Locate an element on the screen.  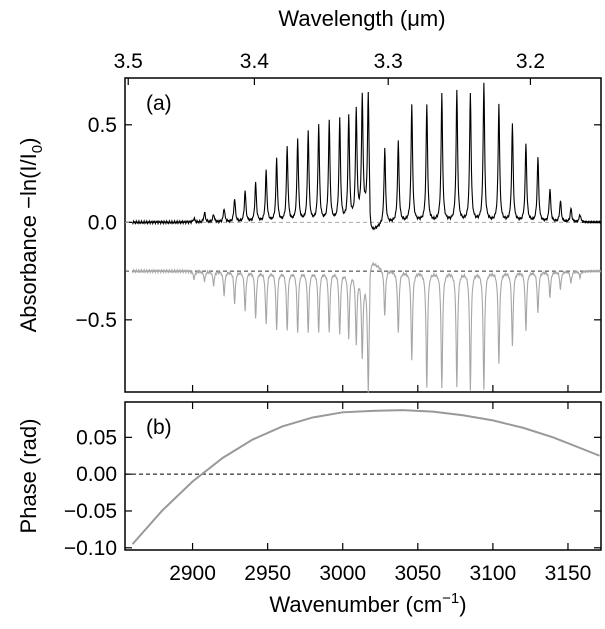
panel-a-label: (a) is located at coordinates (159, 103).